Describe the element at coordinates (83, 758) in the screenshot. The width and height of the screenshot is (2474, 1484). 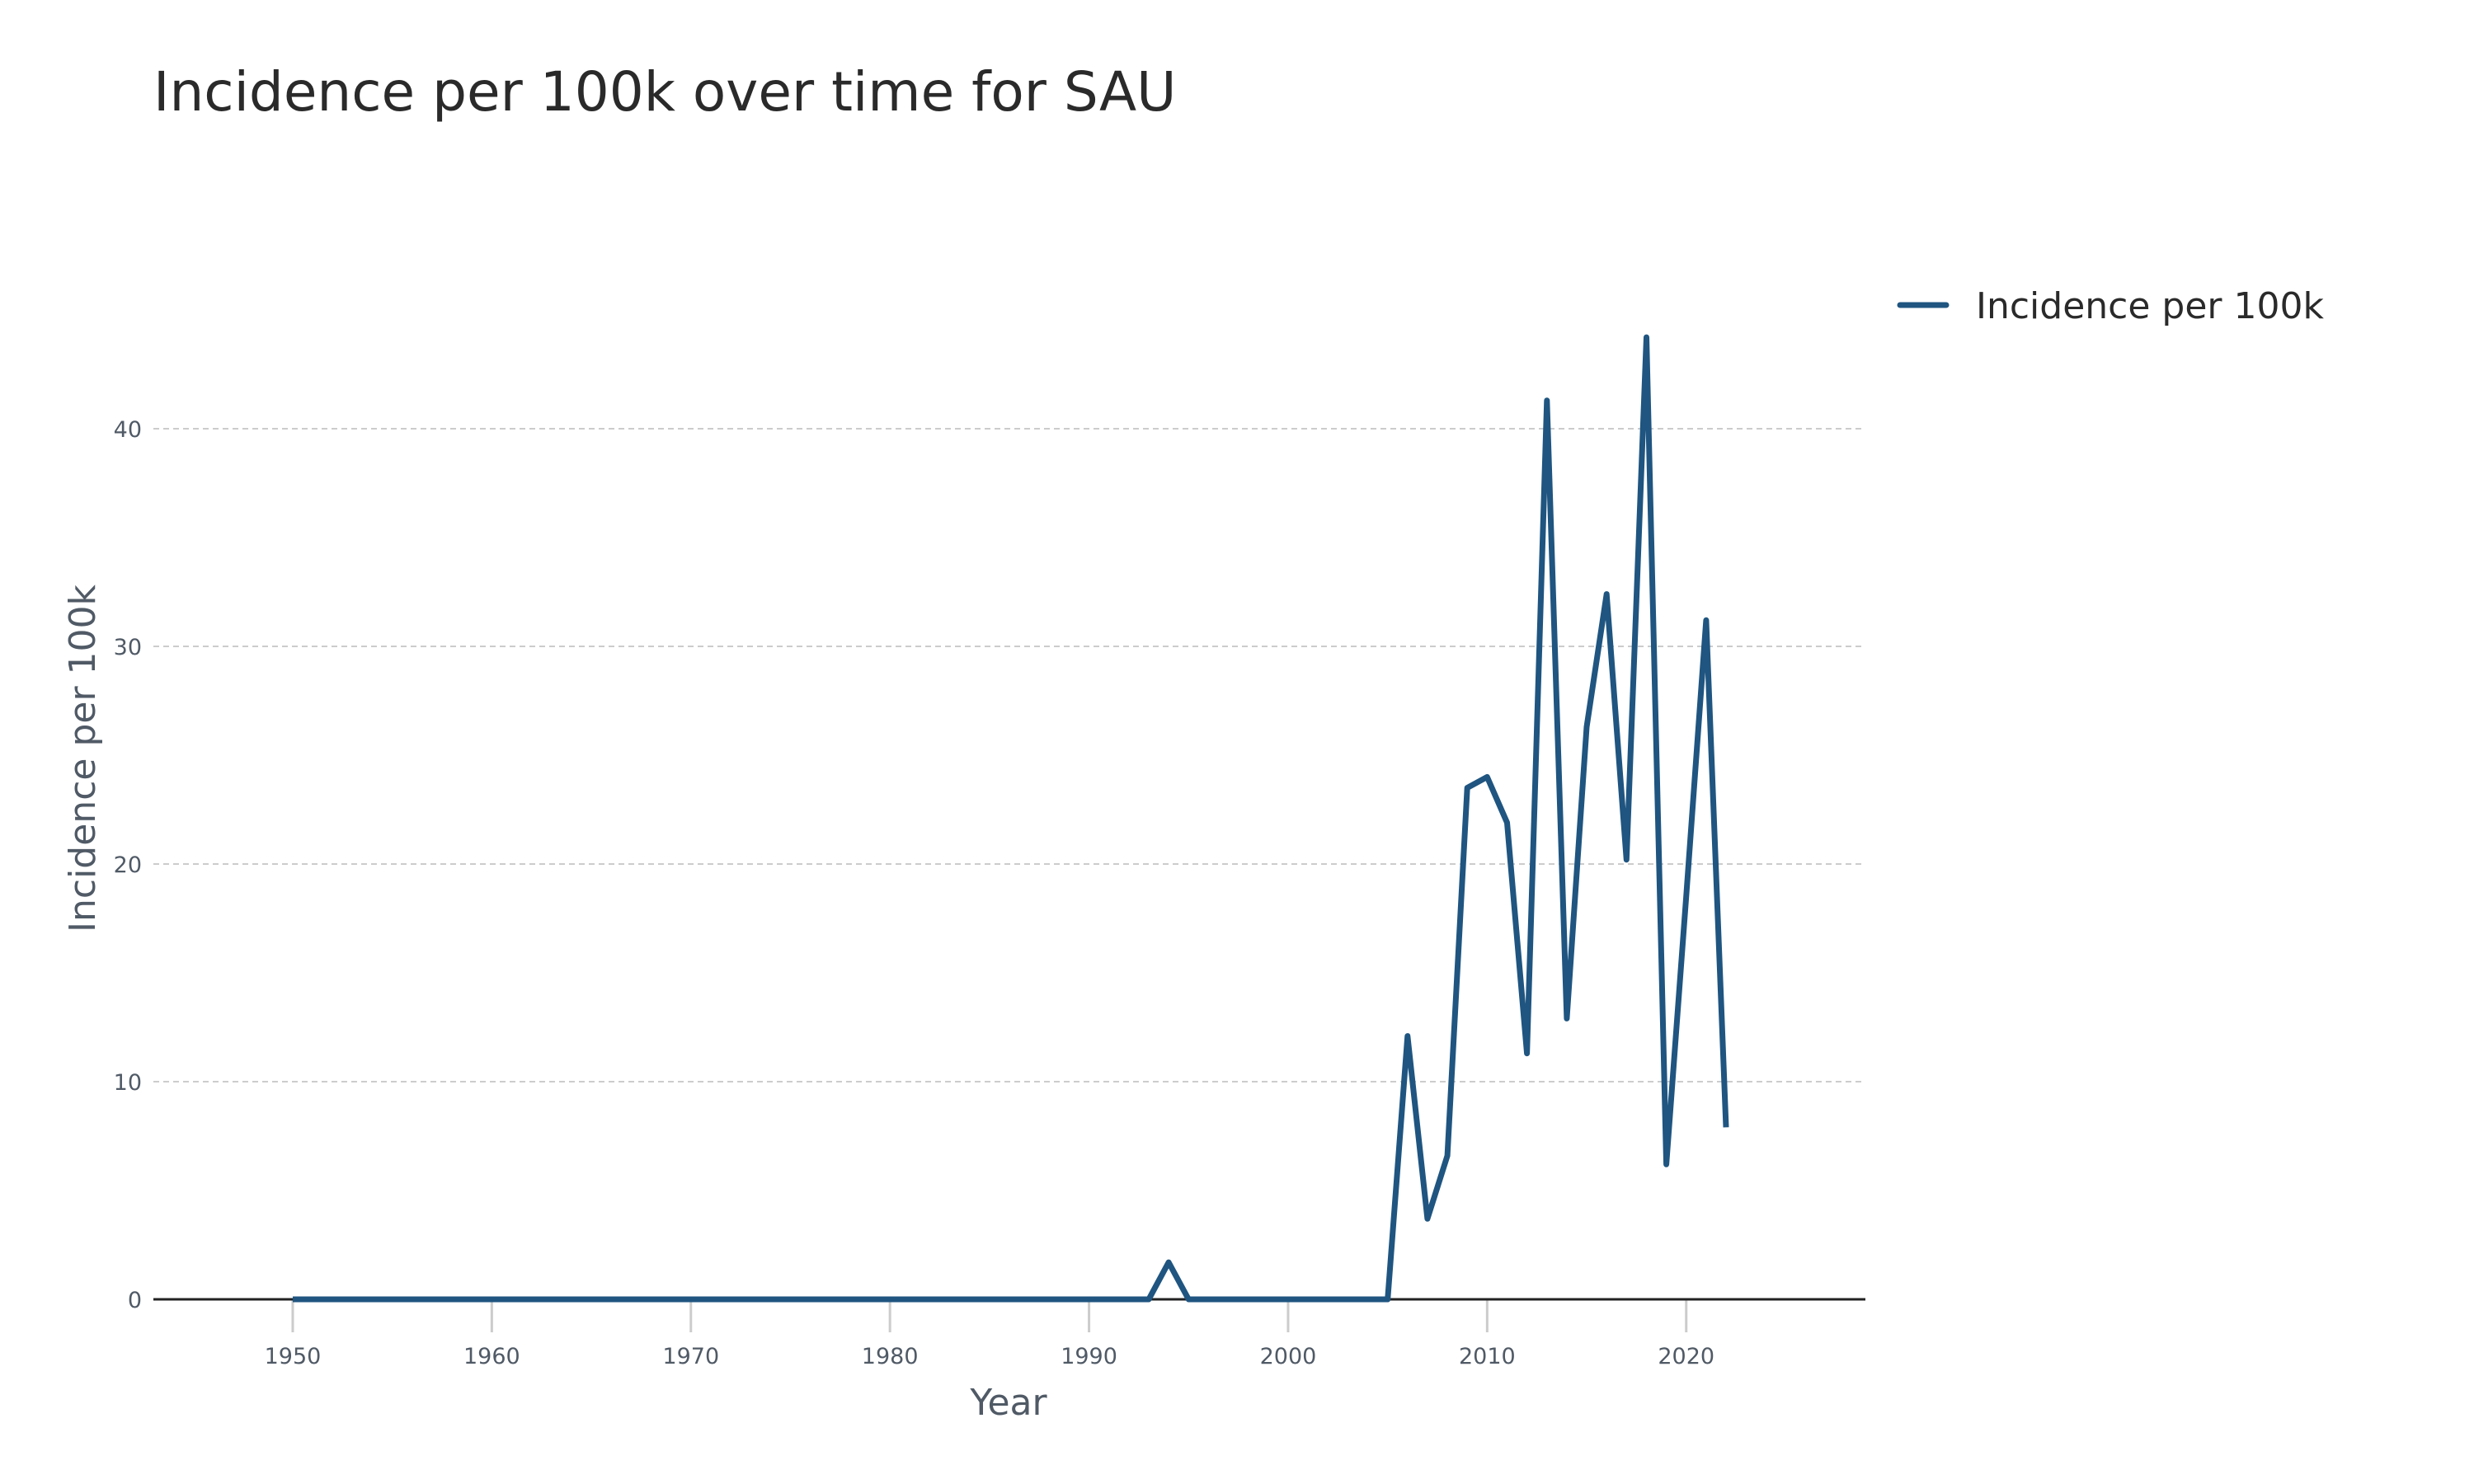
I see `y-axis-title: Incidence per 100k` at that location.